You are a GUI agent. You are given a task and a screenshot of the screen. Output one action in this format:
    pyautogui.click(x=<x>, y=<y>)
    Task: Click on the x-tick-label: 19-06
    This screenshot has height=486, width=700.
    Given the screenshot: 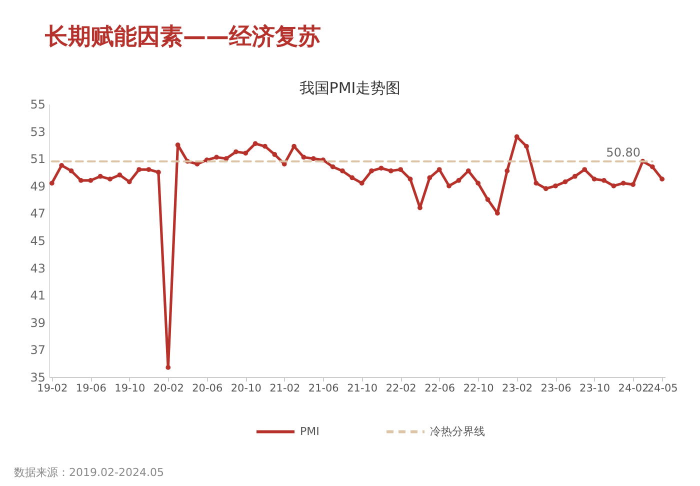 What is the action you would take?
    pyautogui.click(x=91, y=388)
    